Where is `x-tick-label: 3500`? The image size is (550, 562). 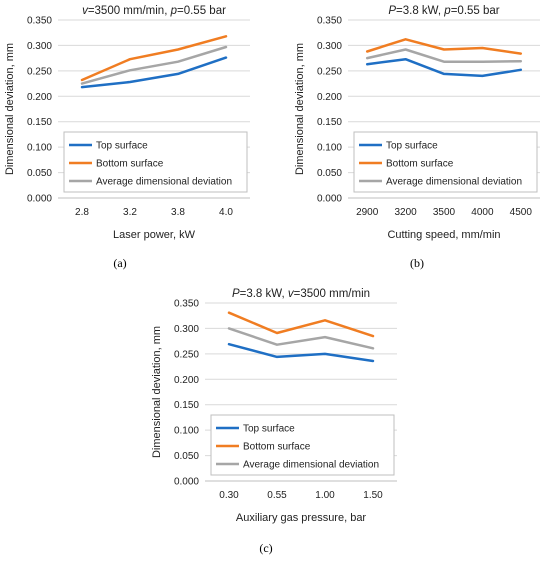 x-tick-label: 3500 is located at coordinates (444, 212).